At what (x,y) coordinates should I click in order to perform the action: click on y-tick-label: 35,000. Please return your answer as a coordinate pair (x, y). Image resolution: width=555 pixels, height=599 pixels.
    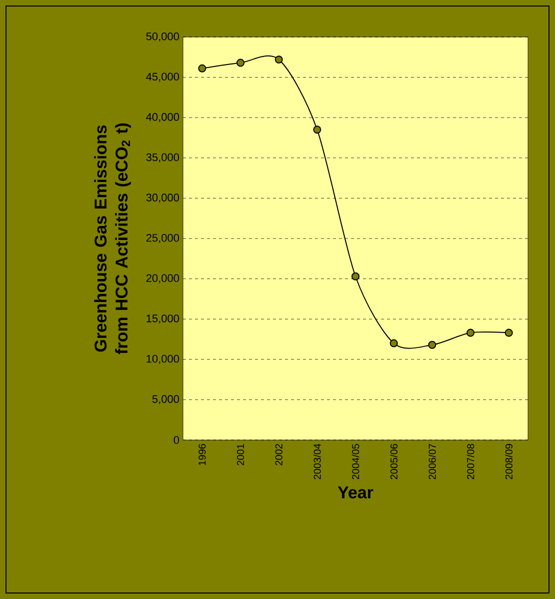
    Looking at the image, I should click on (163, 157).